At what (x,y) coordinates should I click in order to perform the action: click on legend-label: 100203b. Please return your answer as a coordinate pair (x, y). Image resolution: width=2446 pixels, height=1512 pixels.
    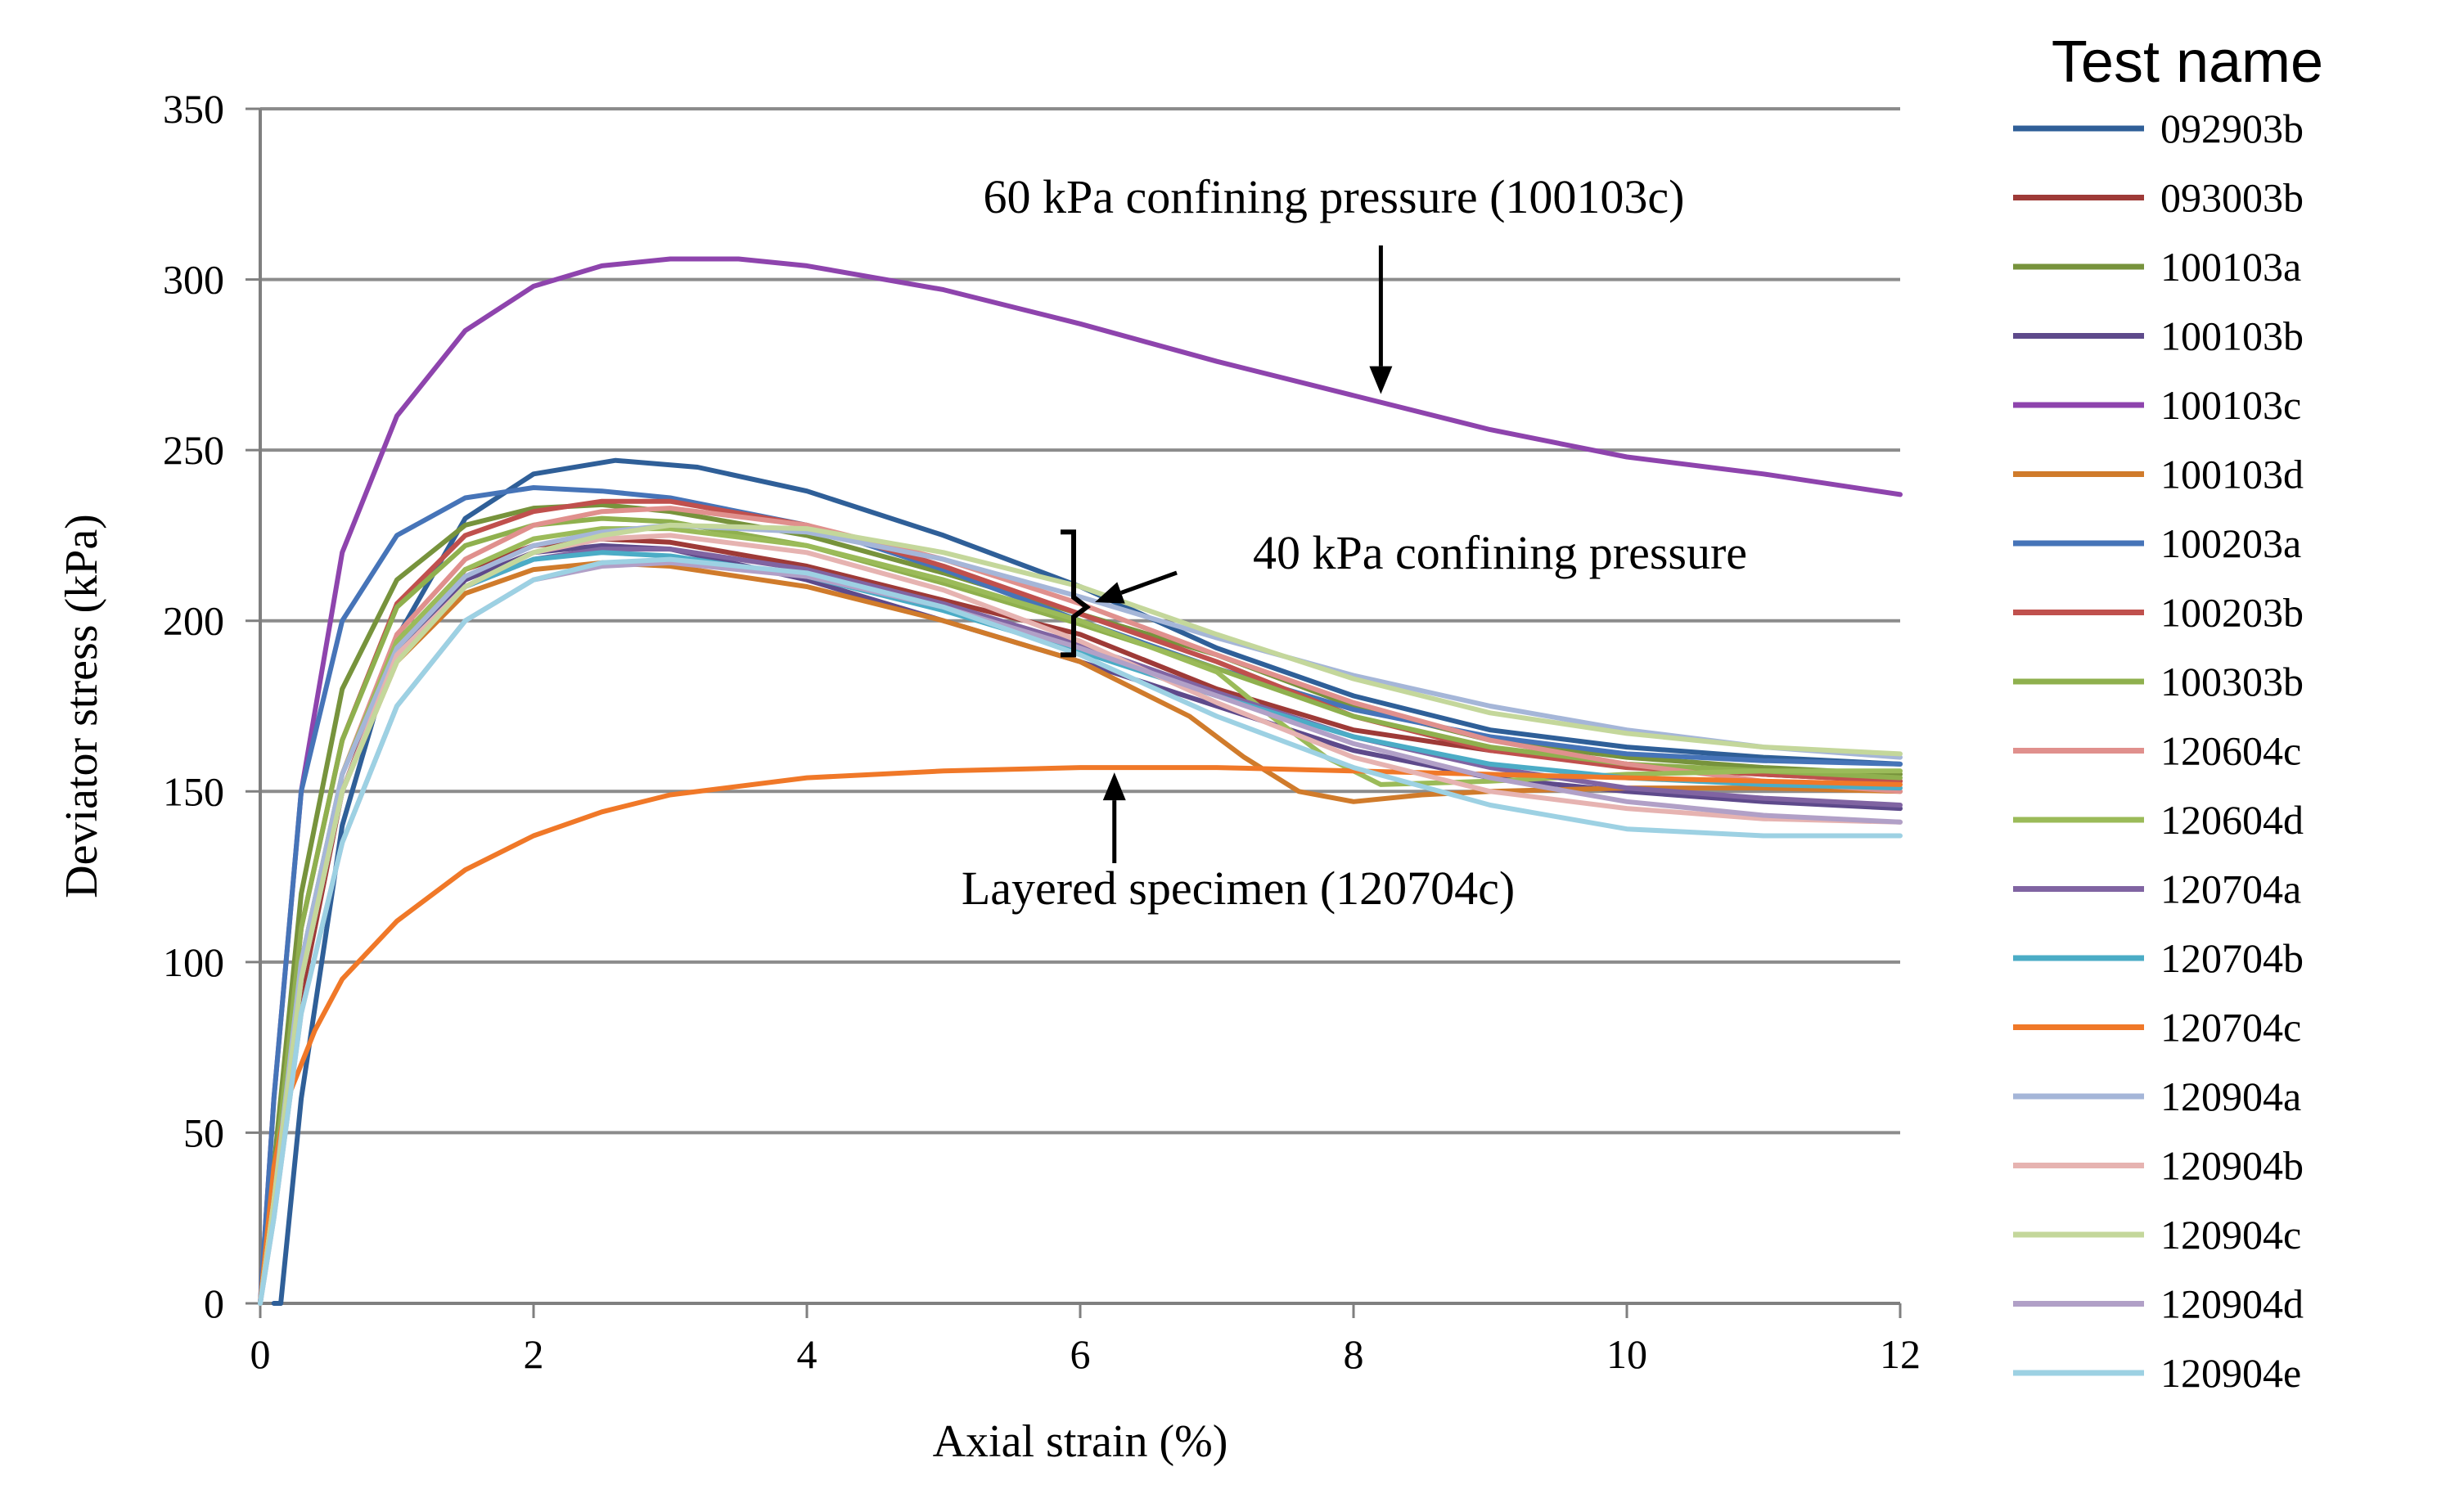
    Looking at the image, I should click on (2232, 613).